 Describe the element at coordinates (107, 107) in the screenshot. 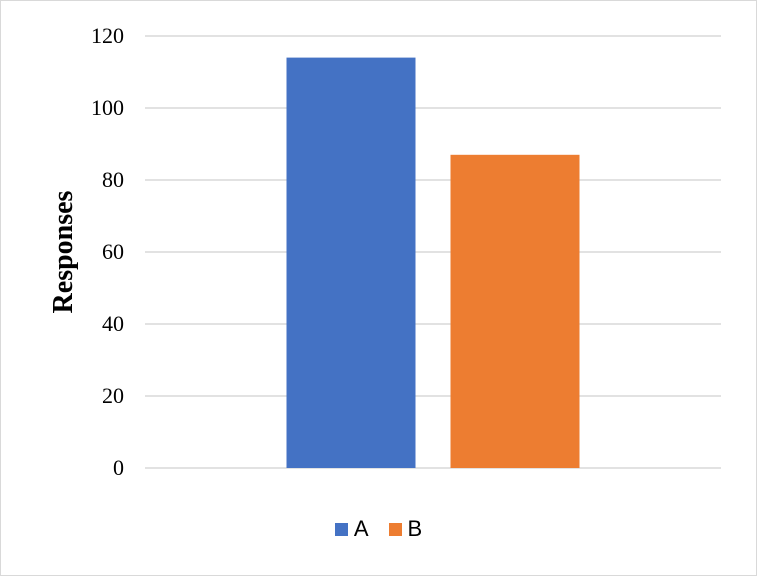

I see `y-tick-label: 100` at that location.